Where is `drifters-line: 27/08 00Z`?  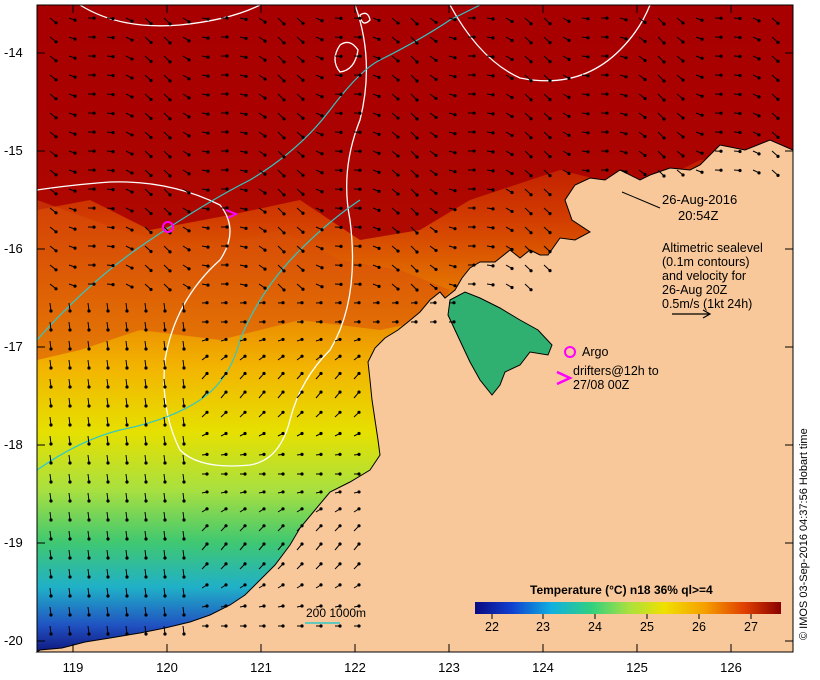 drifters-line: 27/08 00Z is located at coordinates (601, 385).